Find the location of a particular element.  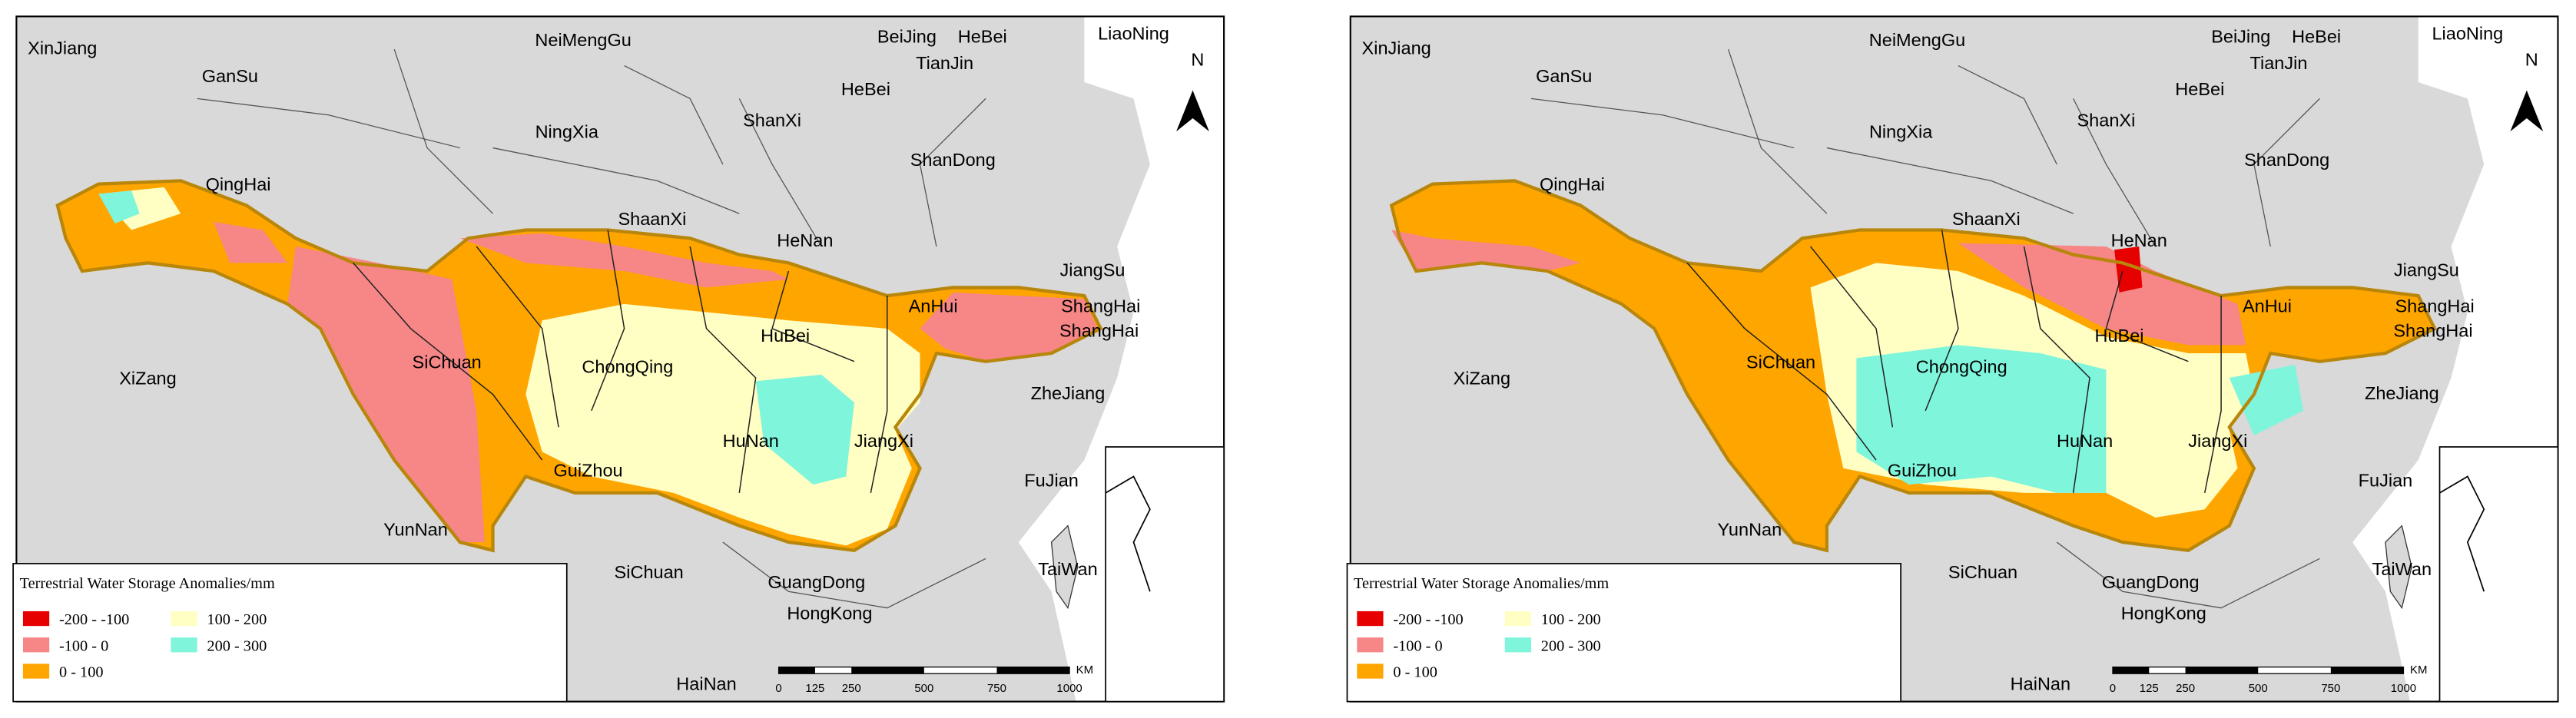

province-label: NeiMengGu is located at coordinates (1917, 40).